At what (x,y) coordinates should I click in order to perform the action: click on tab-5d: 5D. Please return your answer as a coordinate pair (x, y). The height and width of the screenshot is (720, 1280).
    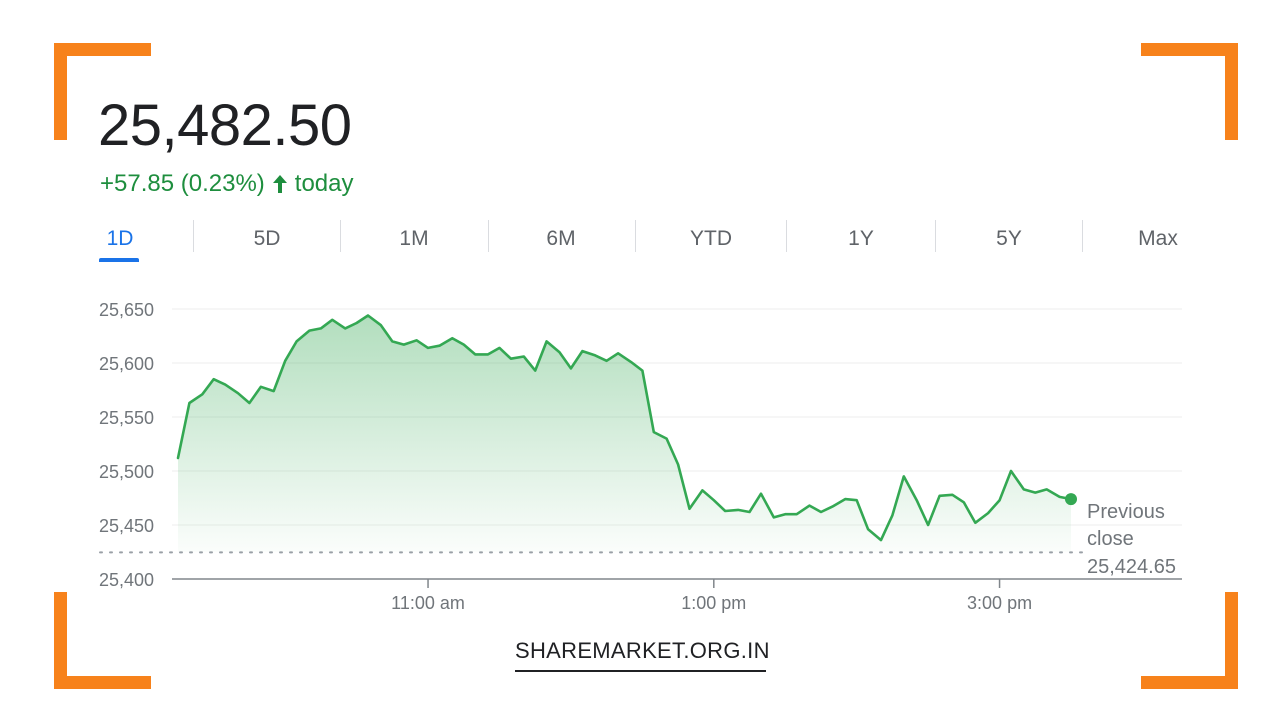
    Looking at the image, I should click on (267, 238).